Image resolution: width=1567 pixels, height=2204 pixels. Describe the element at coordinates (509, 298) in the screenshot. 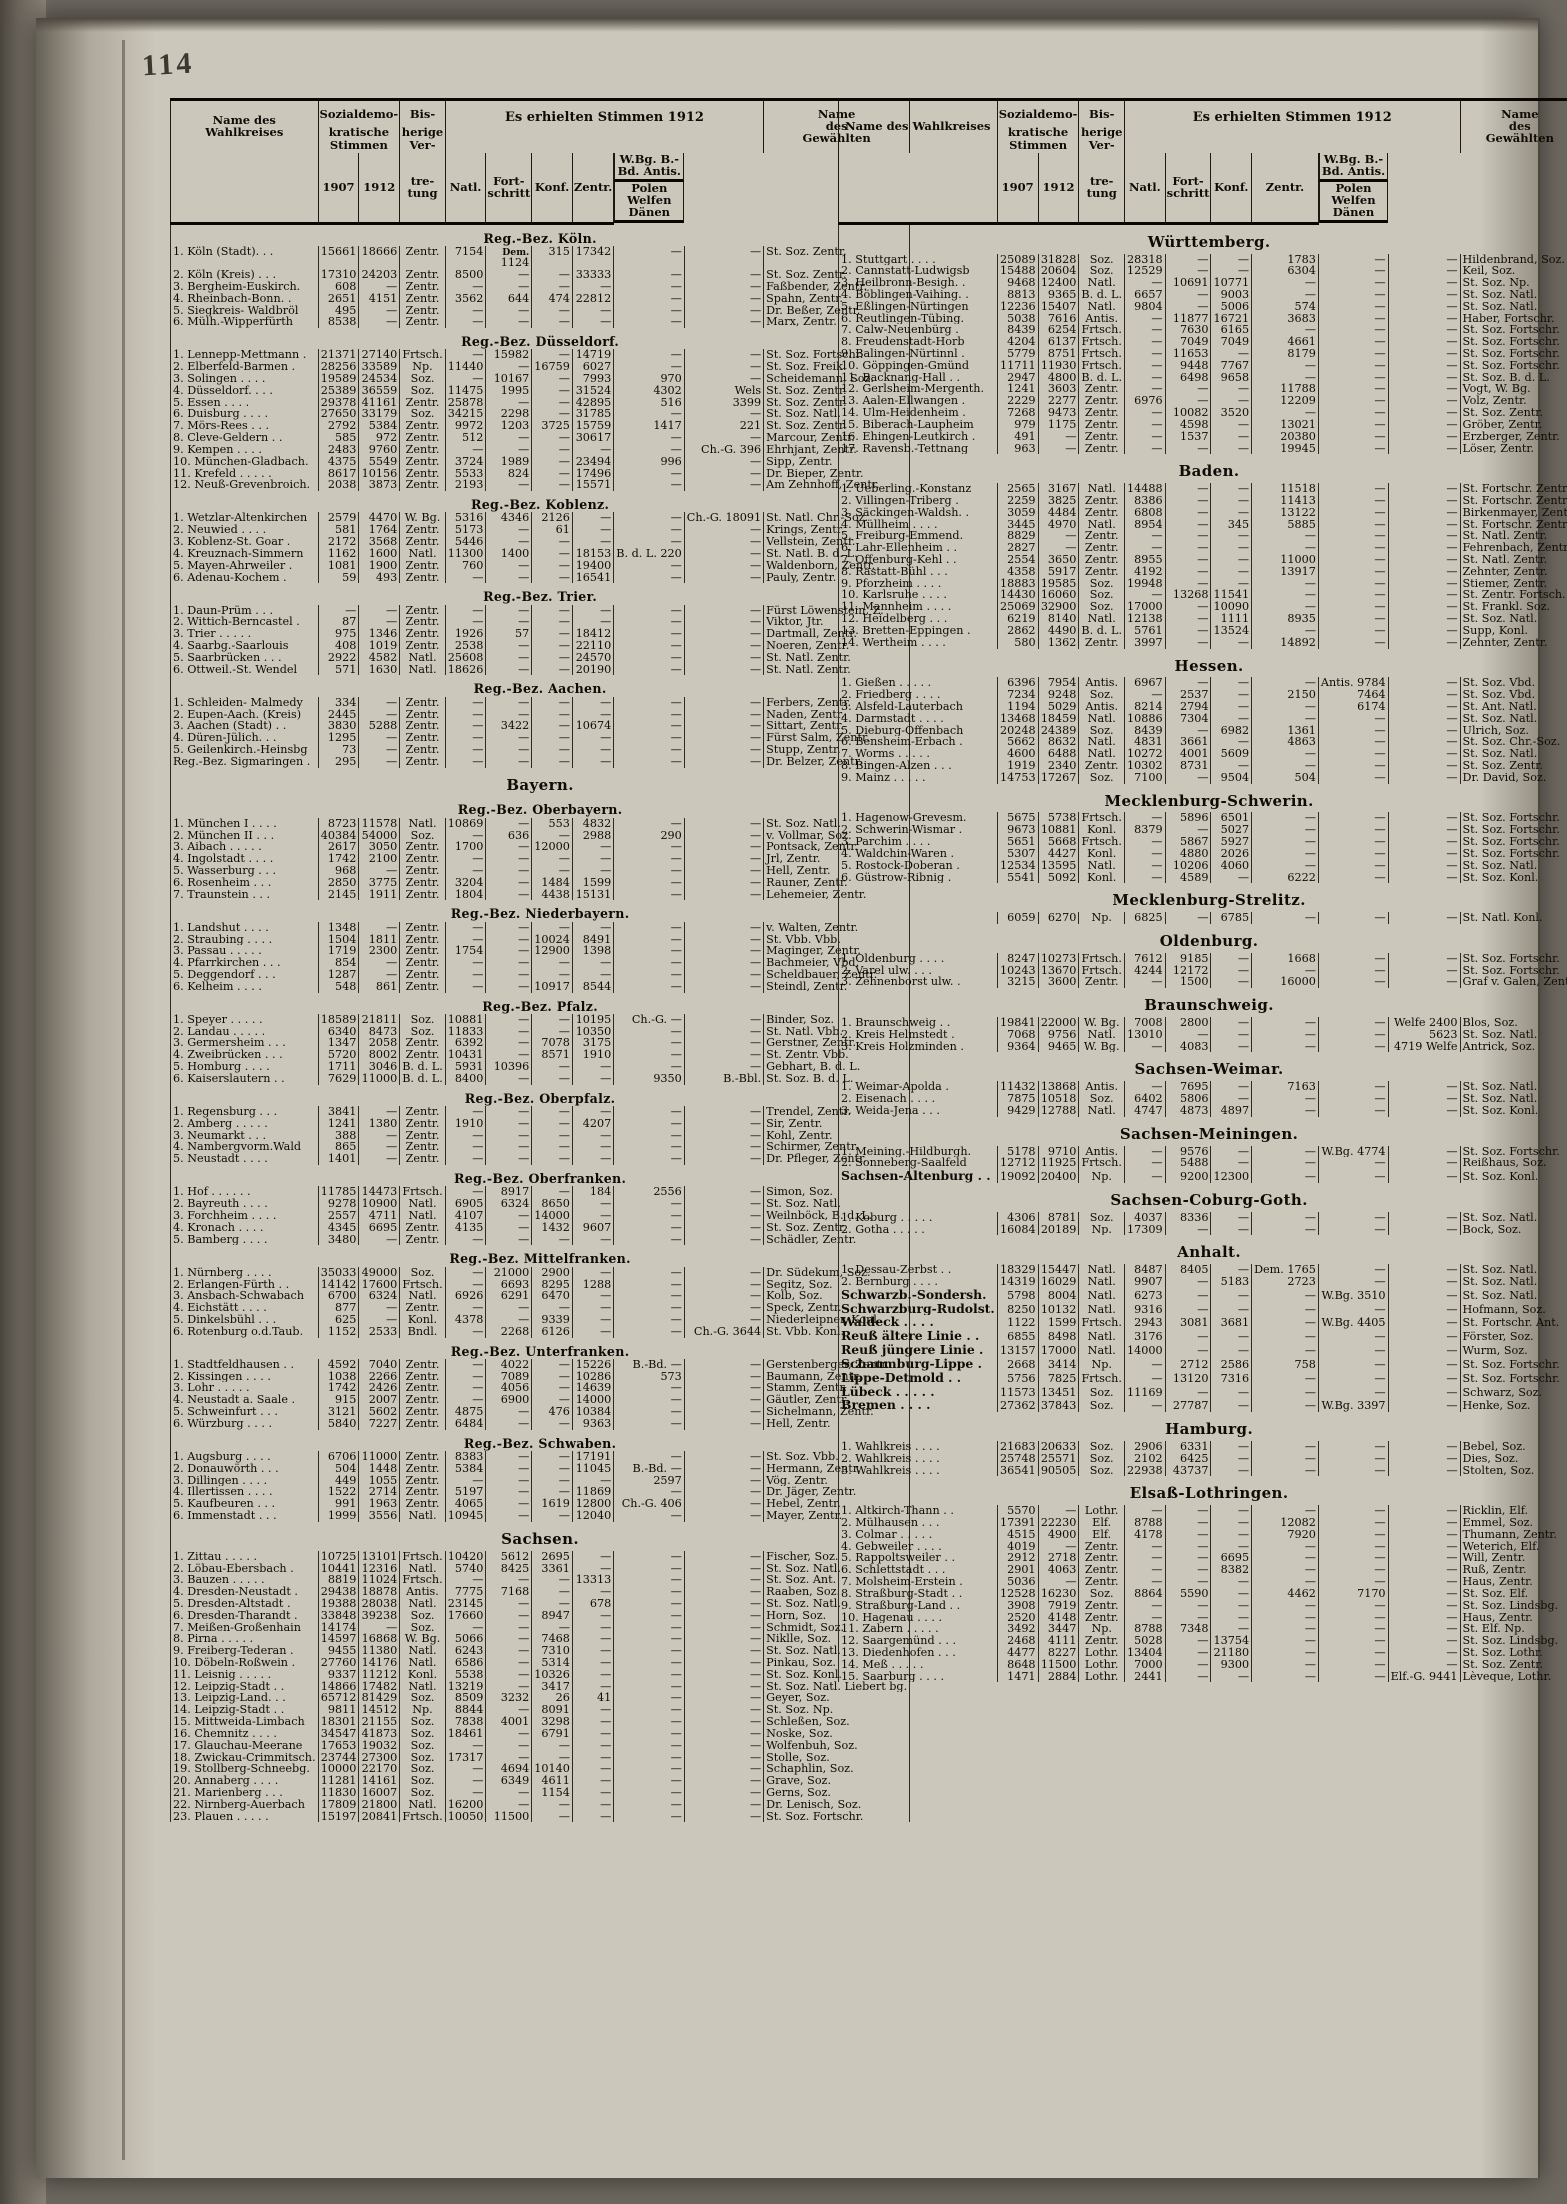

I see `cell-votes-fortschritt: 644` at that location.